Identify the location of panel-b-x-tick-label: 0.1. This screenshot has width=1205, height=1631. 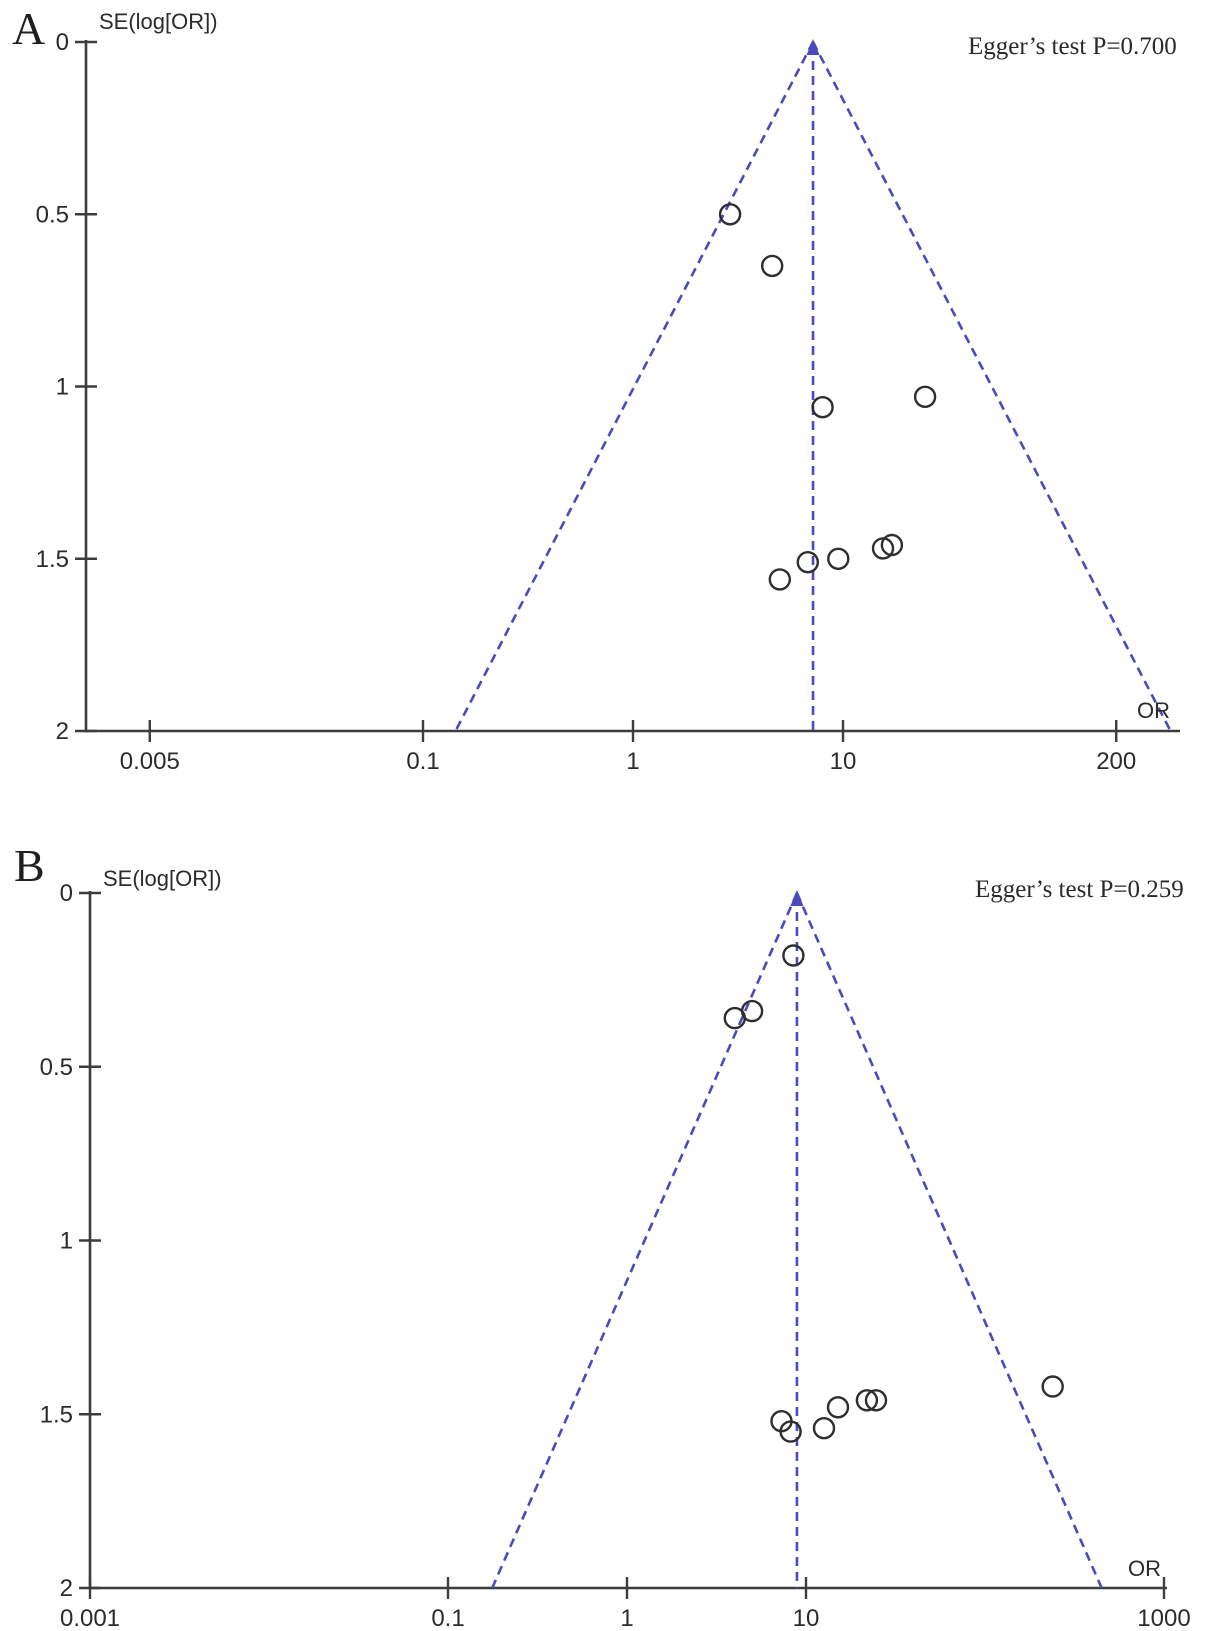
(447, 1618).